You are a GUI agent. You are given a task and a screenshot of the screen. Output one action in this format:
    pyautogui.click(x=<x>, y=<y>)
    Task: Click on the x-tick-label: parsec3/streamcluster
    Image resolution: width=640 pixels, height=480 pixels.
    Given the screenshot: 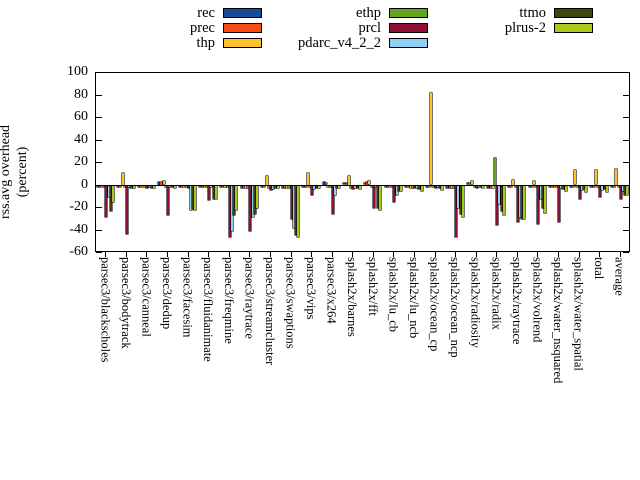 What is the action you would take?
    pyautogui.click(x=269, y=311)
    